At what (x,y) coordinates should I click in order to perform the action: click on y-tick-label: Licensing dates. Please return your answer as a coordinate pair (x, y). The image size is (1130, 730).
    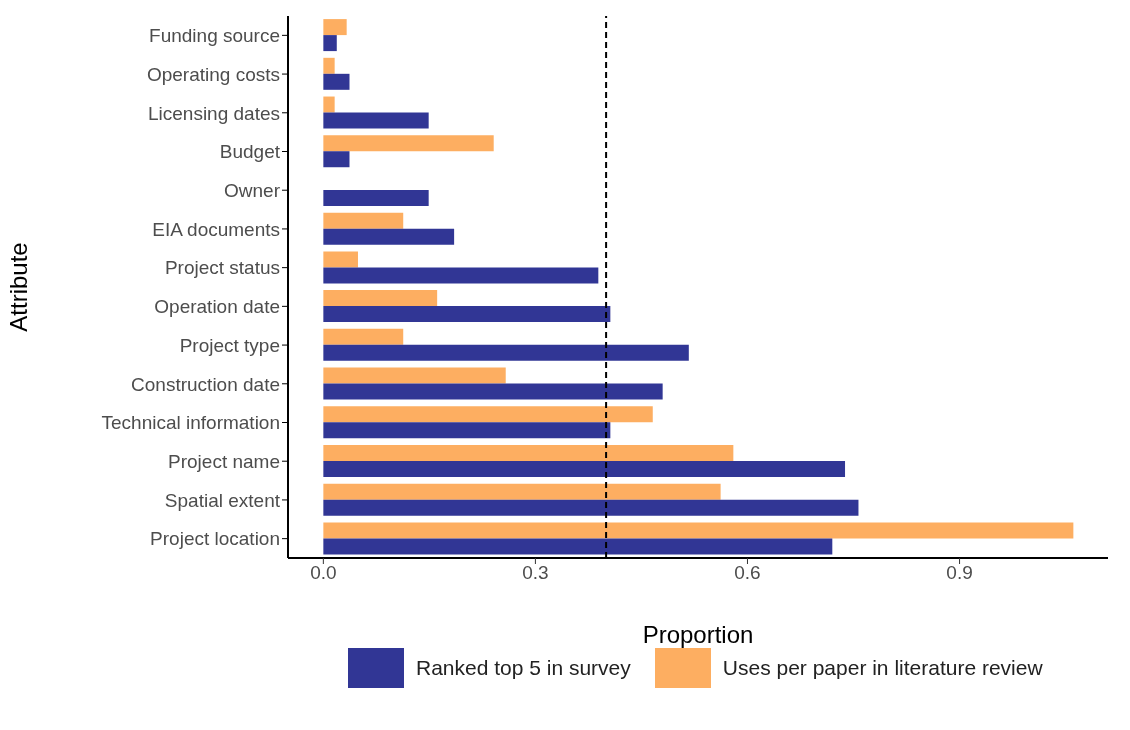
    Looking at the image, I should click on (213, 113).